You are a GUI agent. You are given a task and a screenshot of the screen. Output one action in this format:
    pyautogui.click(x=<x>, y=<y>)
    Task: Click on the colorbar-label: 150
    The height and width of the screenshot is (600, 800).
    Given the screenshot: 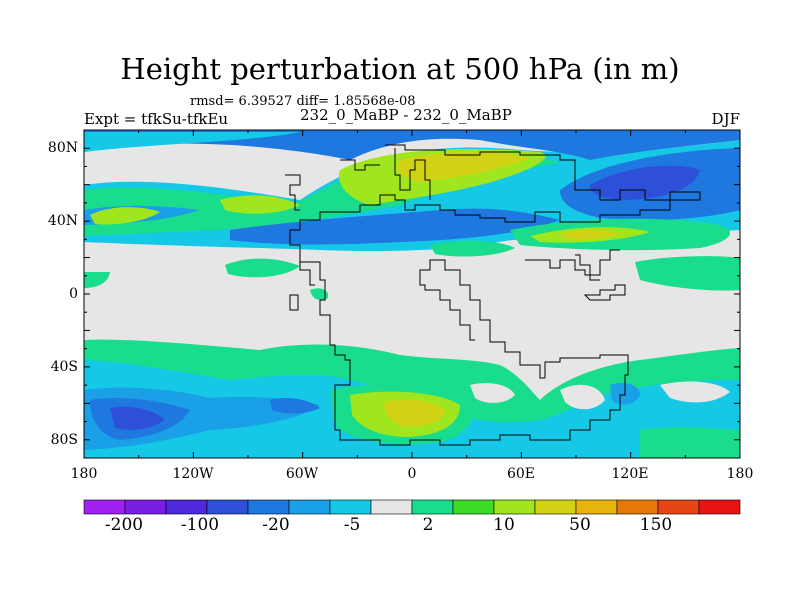 What is the action you would take?
    pyautogui.click(x=656, y=525)
    